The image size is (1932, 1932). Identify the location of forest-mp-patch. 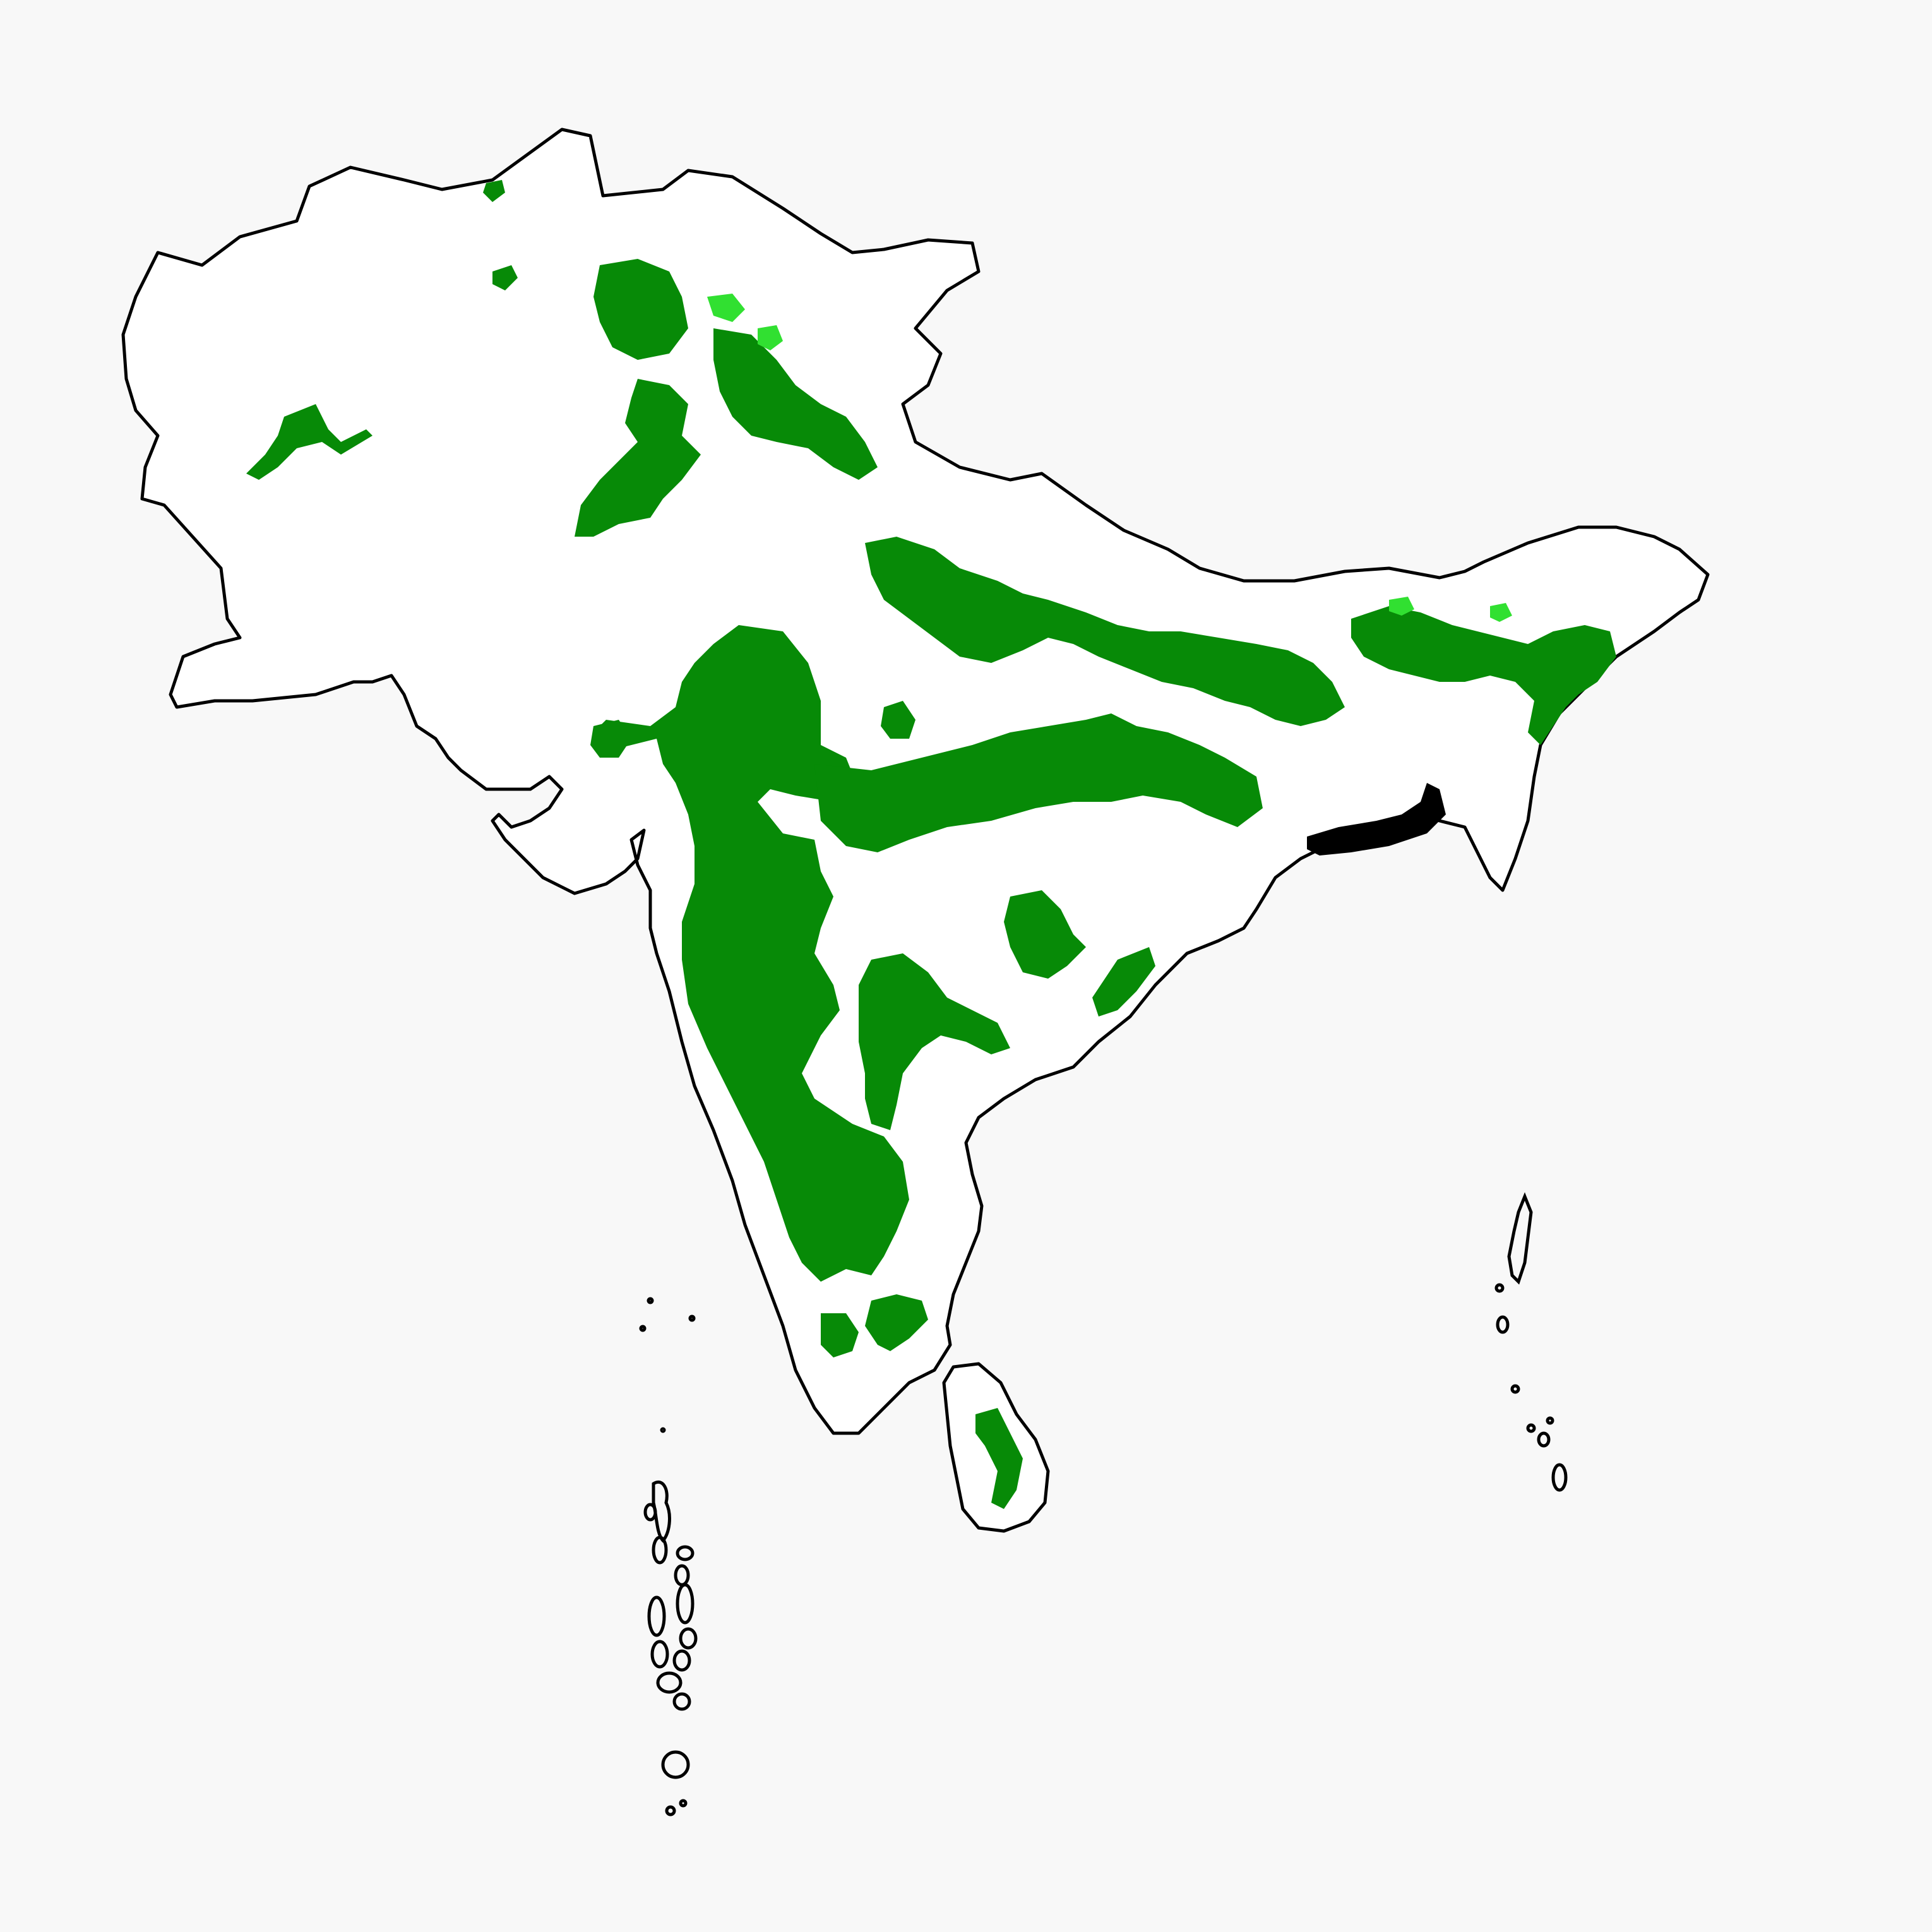
(898, 720).